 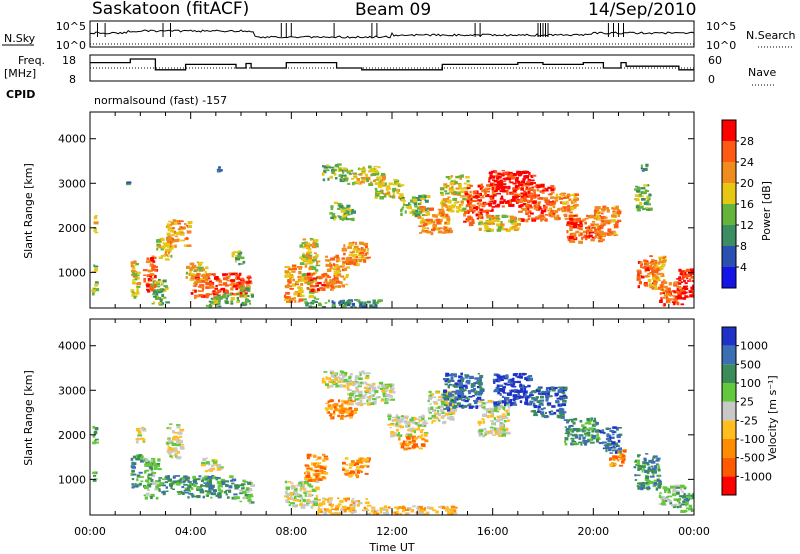 What do you see at coordinates (752, 439) in the screenshot?
I see `colorbar-tick-label: -100` at bounding box center [752, 439].